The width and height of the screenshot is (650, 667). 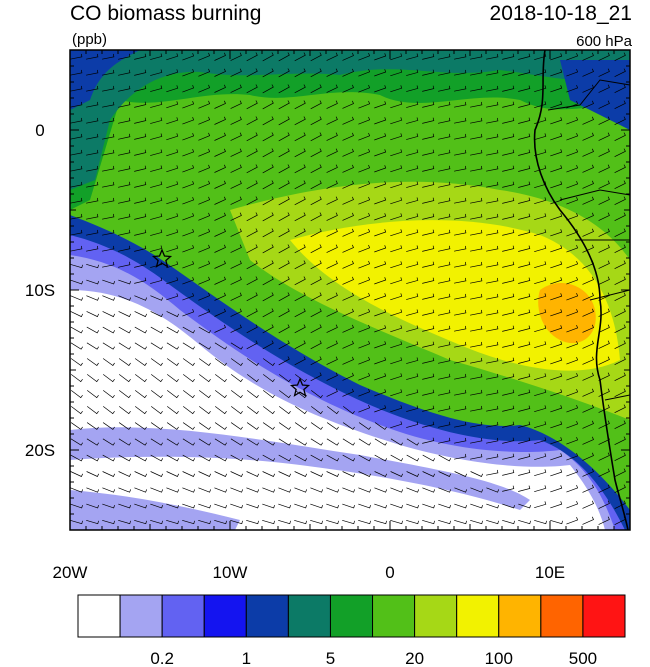 What do you see at coordinates (583, 658) in the screenshot?
I see `colorbar-label: 500` at bounding box center [583, 658].